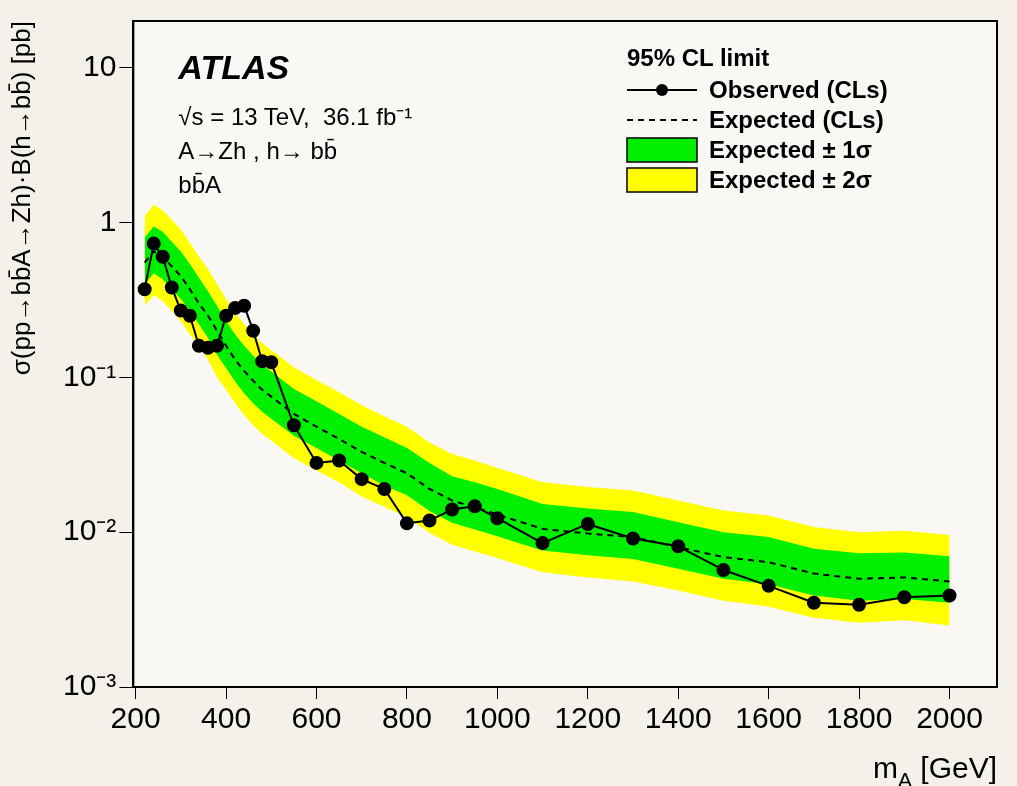 The width and height of the screenshot is (1017, 786). What do you see at coordinates (258, 150) in the screenshot?
I see `annotation: A→Zh , h→ bb̄` at bounding box center [258, 150].